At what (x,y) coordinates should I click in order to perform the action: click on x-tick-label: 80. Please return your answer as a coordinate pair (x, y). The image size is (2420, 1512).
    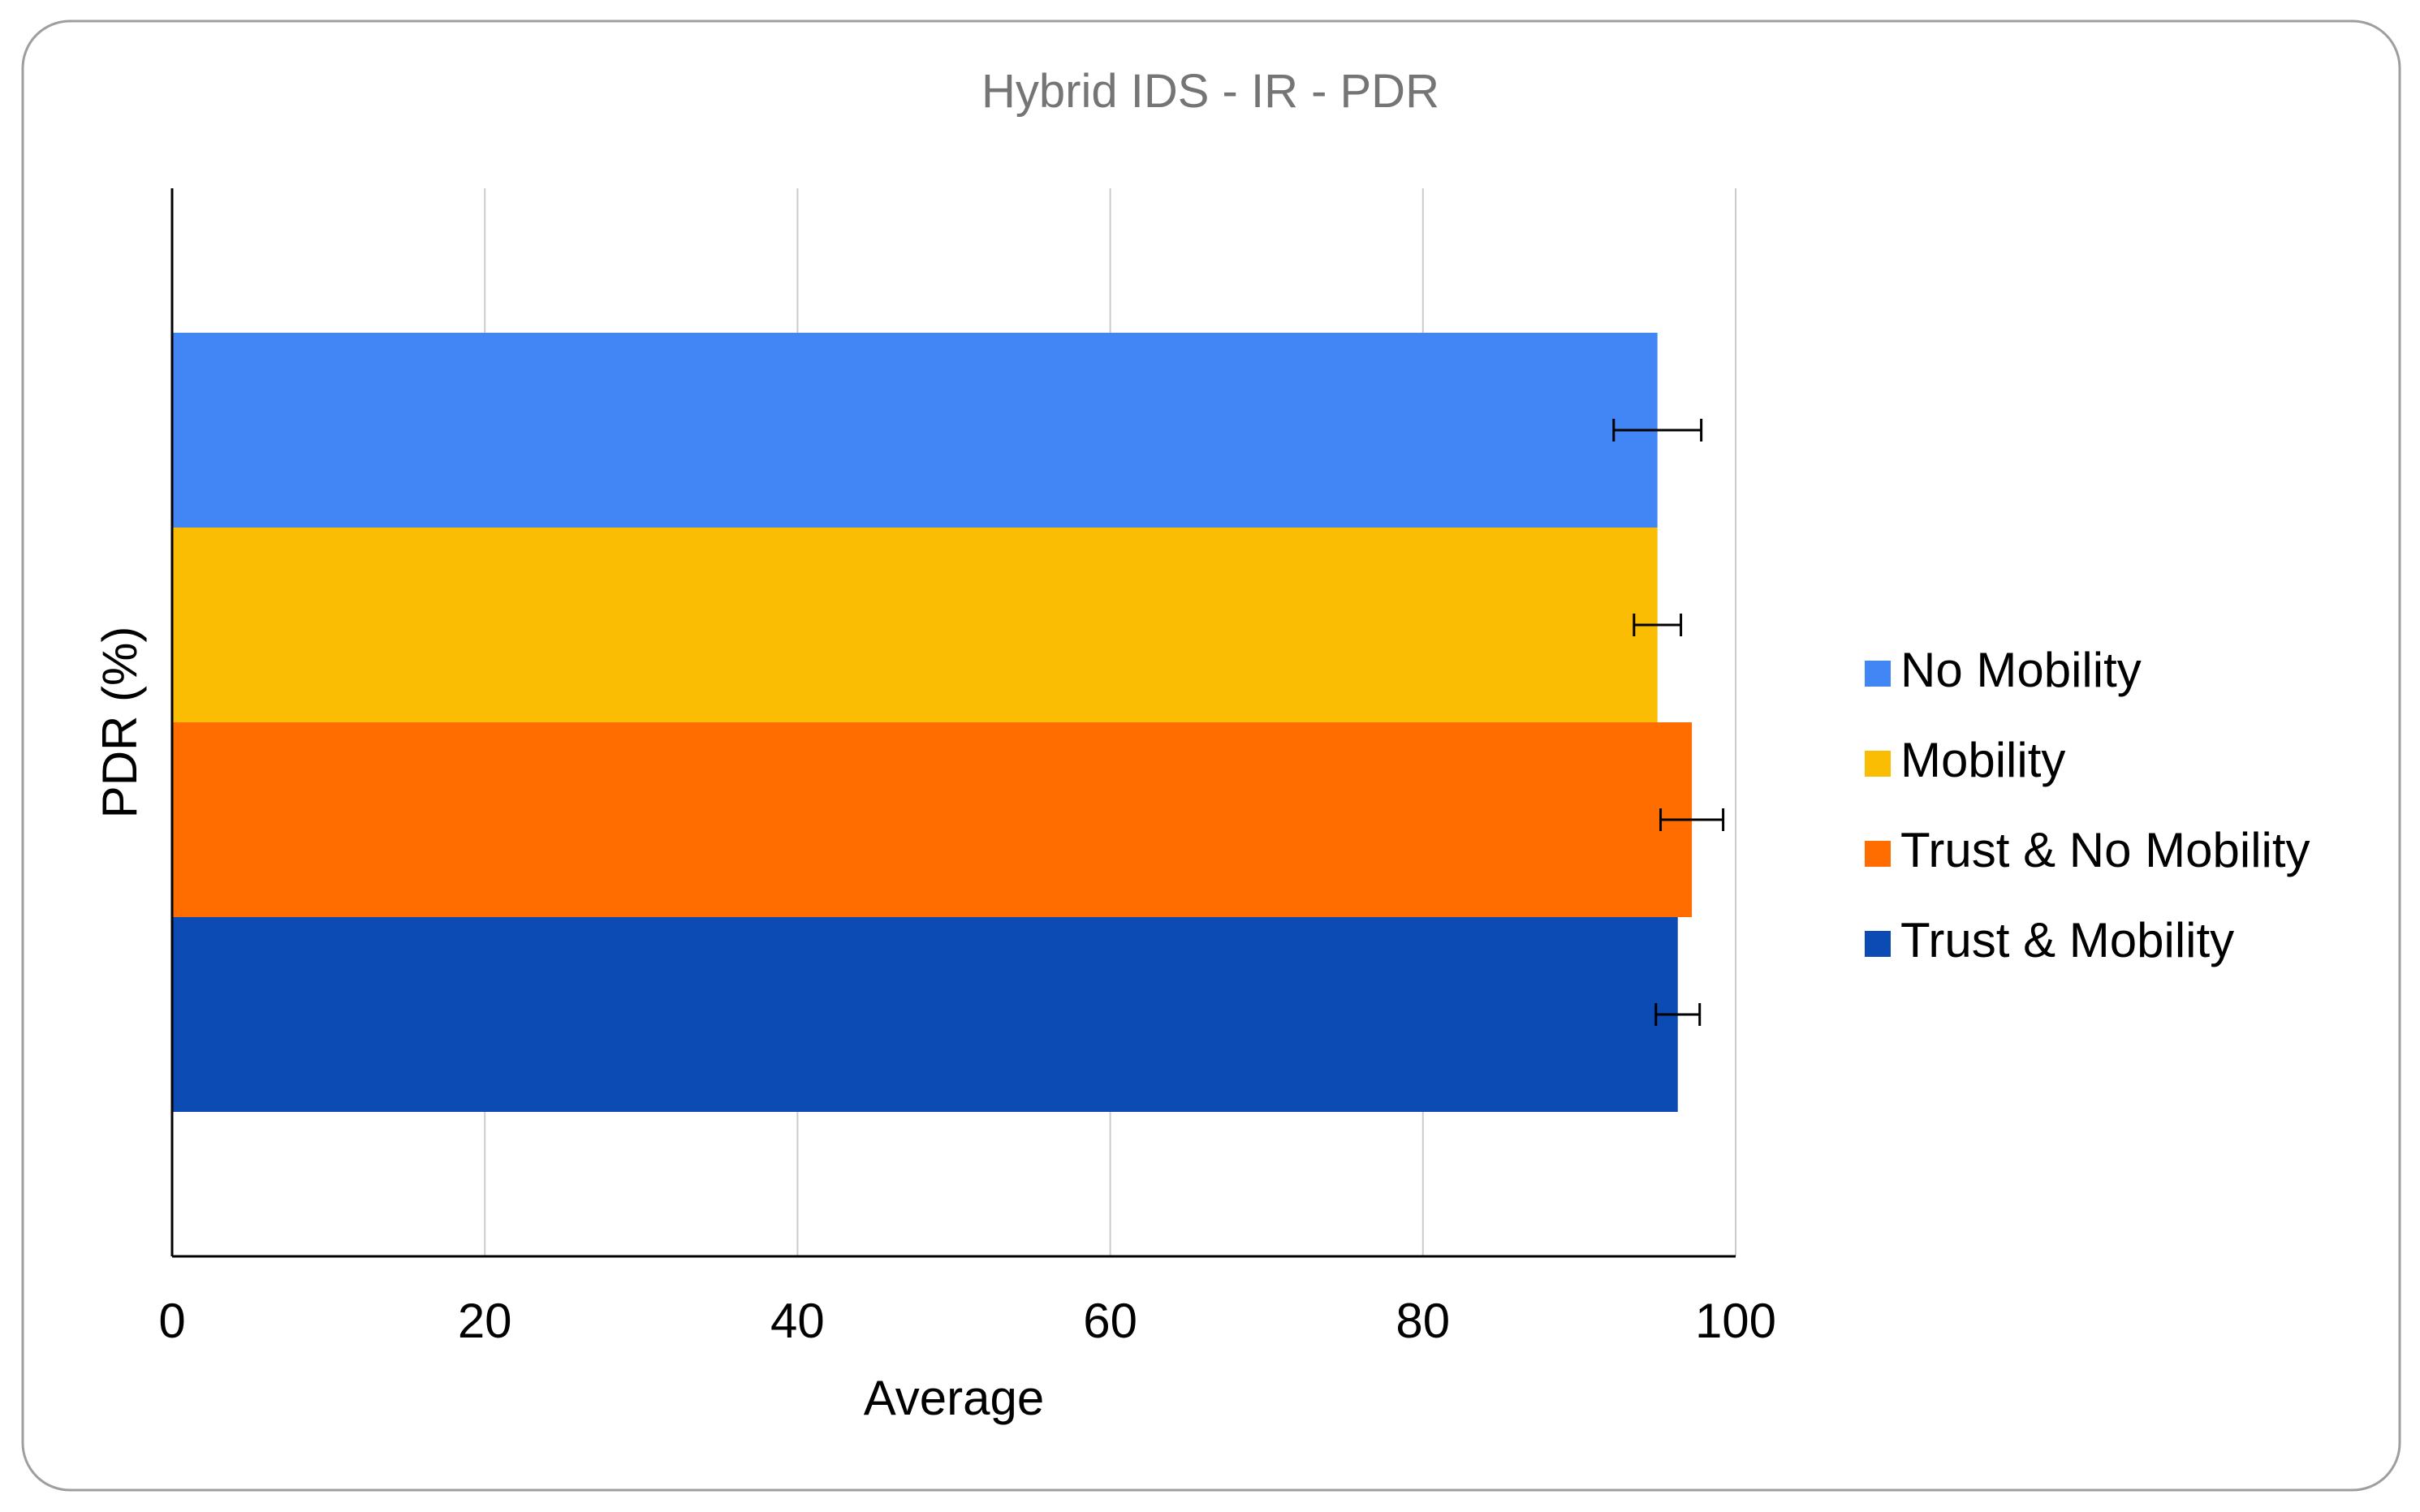
    Looking at the image, I should click on (1422, 1321).